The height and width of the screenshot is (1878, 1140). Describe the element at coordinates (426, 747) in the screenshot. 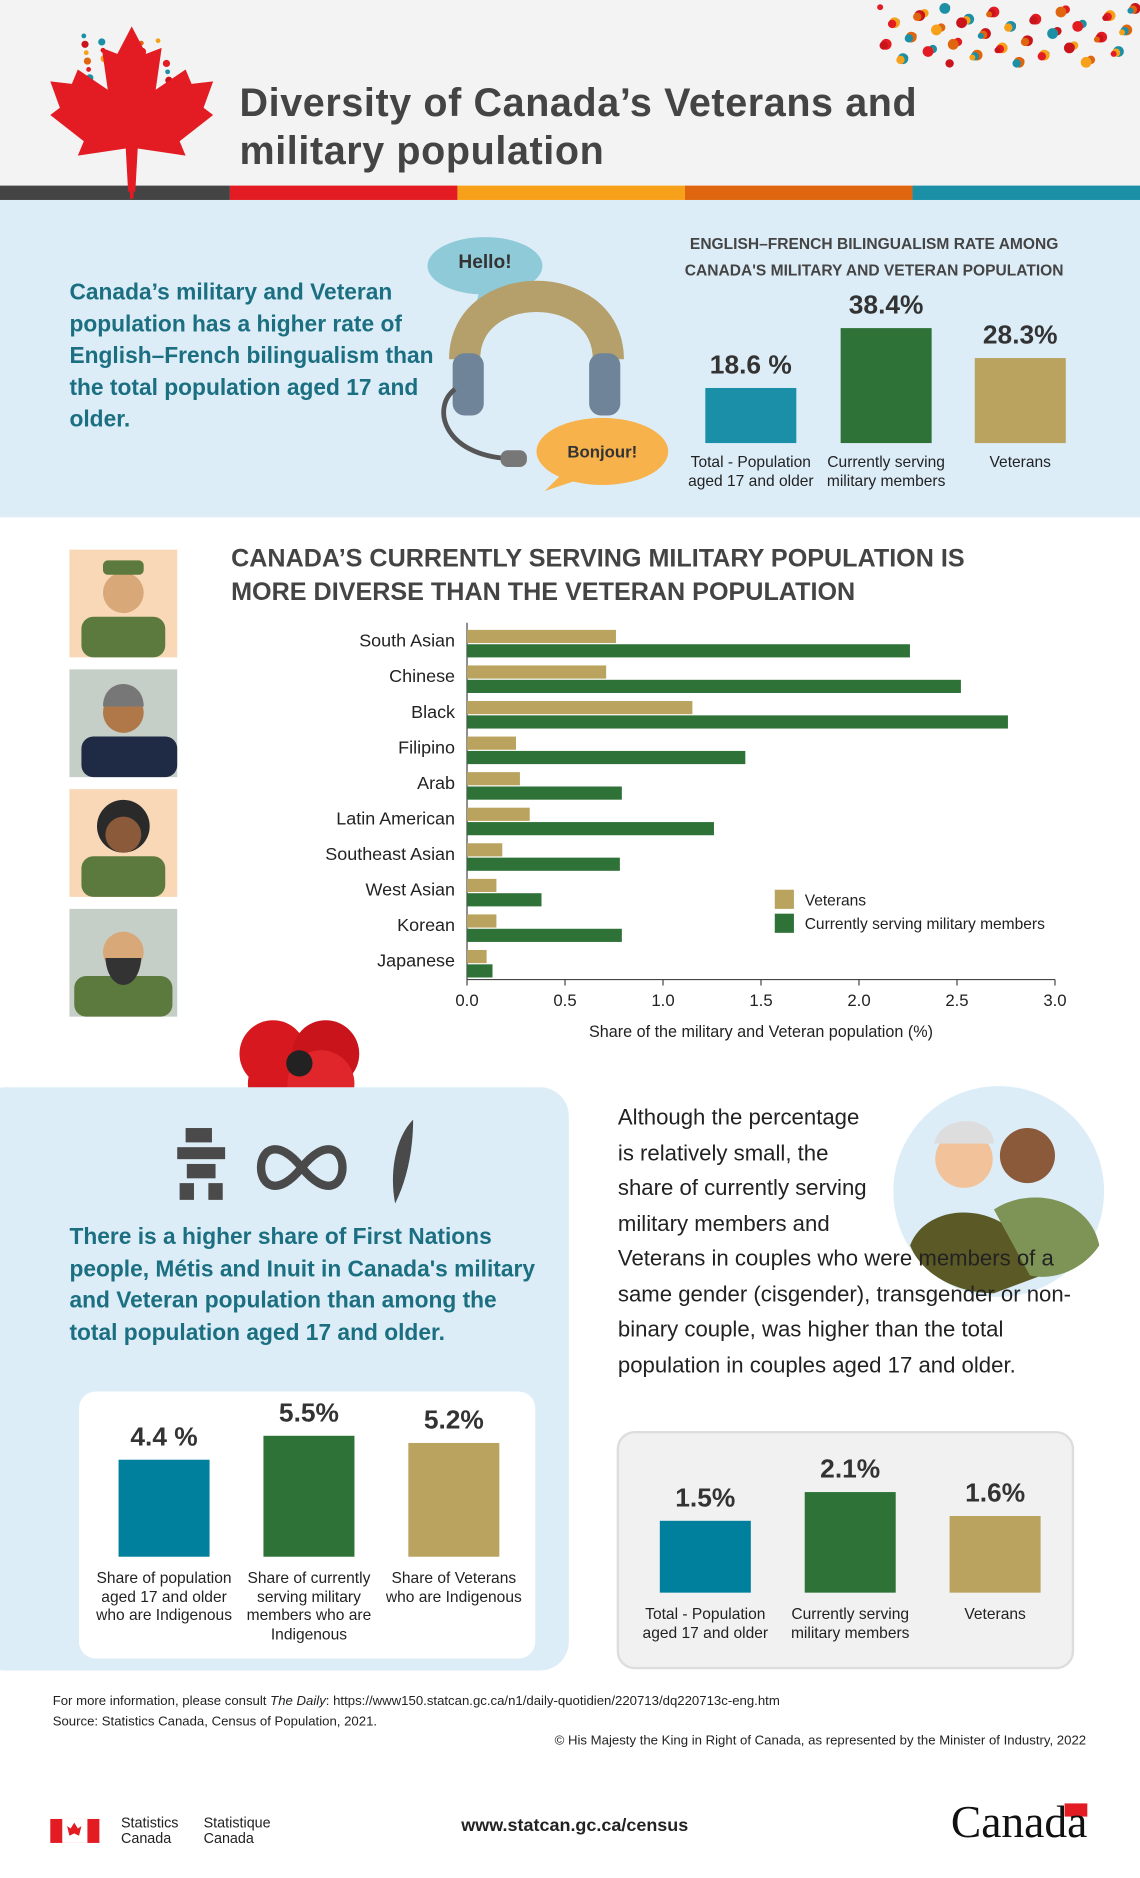

I see `y-tick-label: Filipino` at that location.